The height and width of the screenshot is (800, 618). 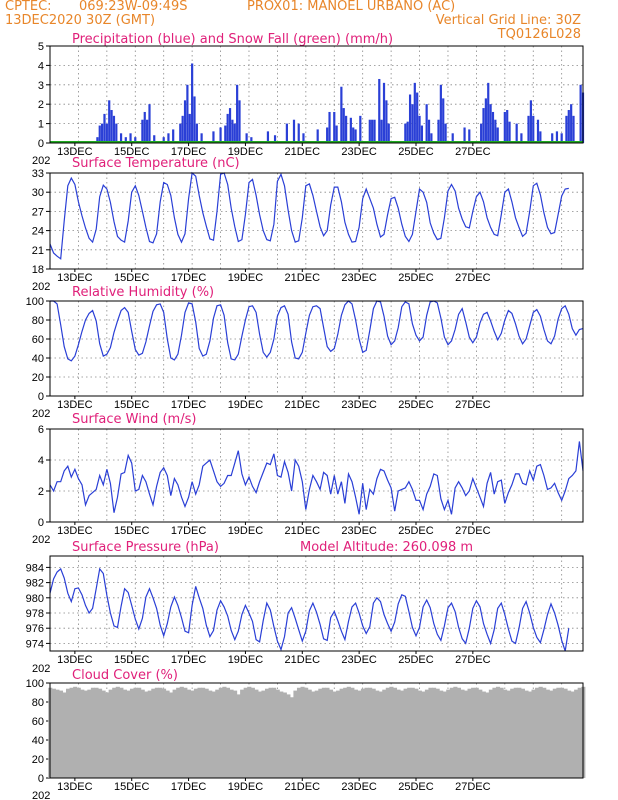 I want to click on cloud-title: Cloud Cover (%), so click(x=125, y=675).